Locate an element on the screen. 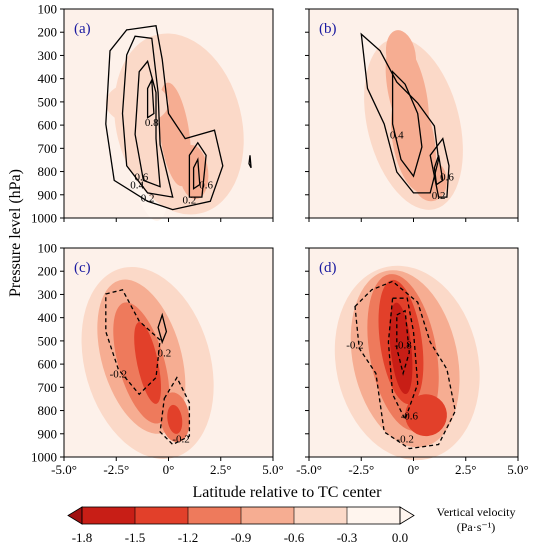 Image resolution: width=542 pixels, height=550 pixels. colorbar-tick-label: -0.3 is located at coordinates (347, 537).